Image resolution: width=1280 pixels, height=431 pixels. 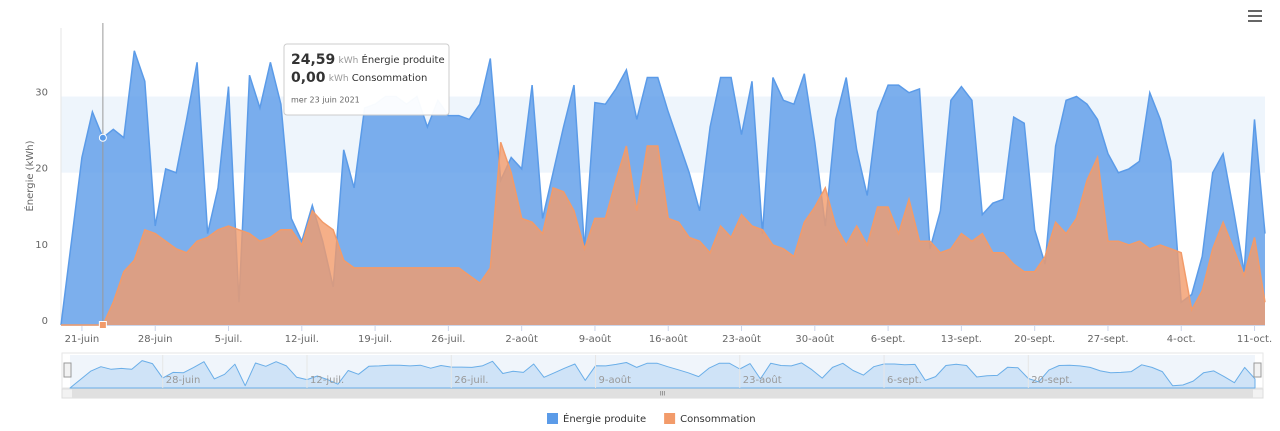 I want to click on tooltip-name: Consommation, so click(x=390, y=78).